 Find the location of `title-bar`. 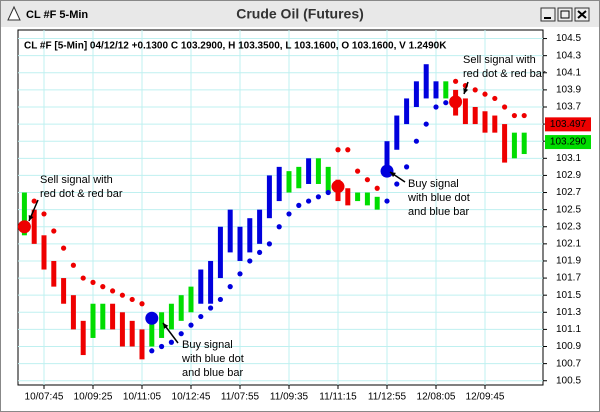

title-bar is located at coordinates (300, 14).